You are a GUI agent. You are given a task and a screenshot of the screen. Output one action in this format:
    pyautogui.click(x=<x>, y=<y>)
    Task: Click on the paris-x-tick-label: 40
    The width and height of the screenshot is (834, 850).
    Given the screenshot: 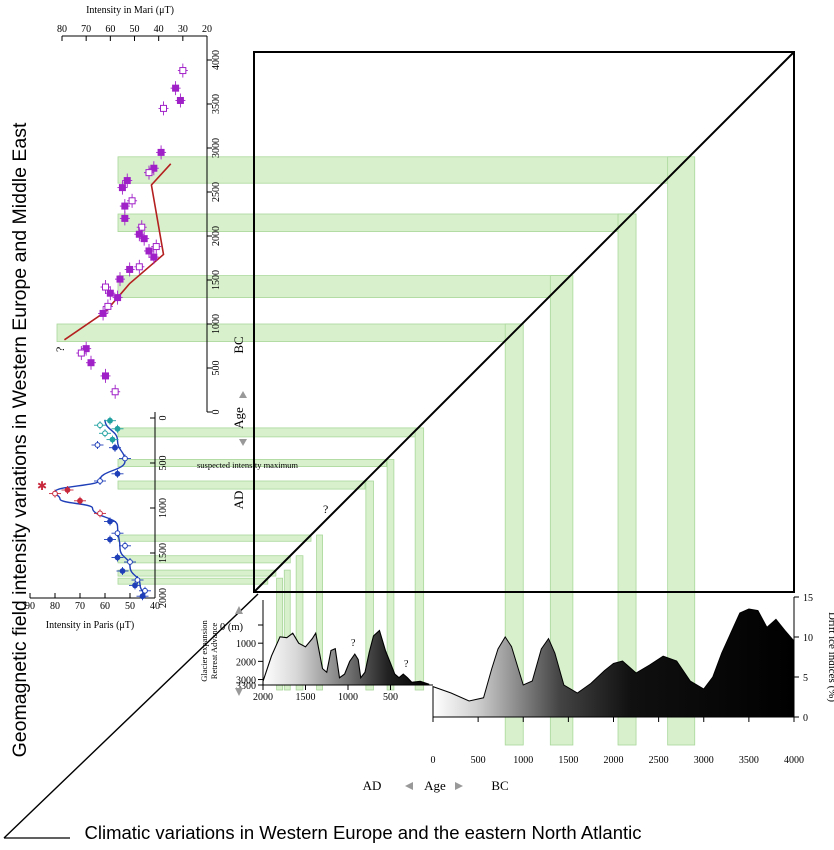 What is the action you would take?
    pyautogui.click(x=155, y=606)
    